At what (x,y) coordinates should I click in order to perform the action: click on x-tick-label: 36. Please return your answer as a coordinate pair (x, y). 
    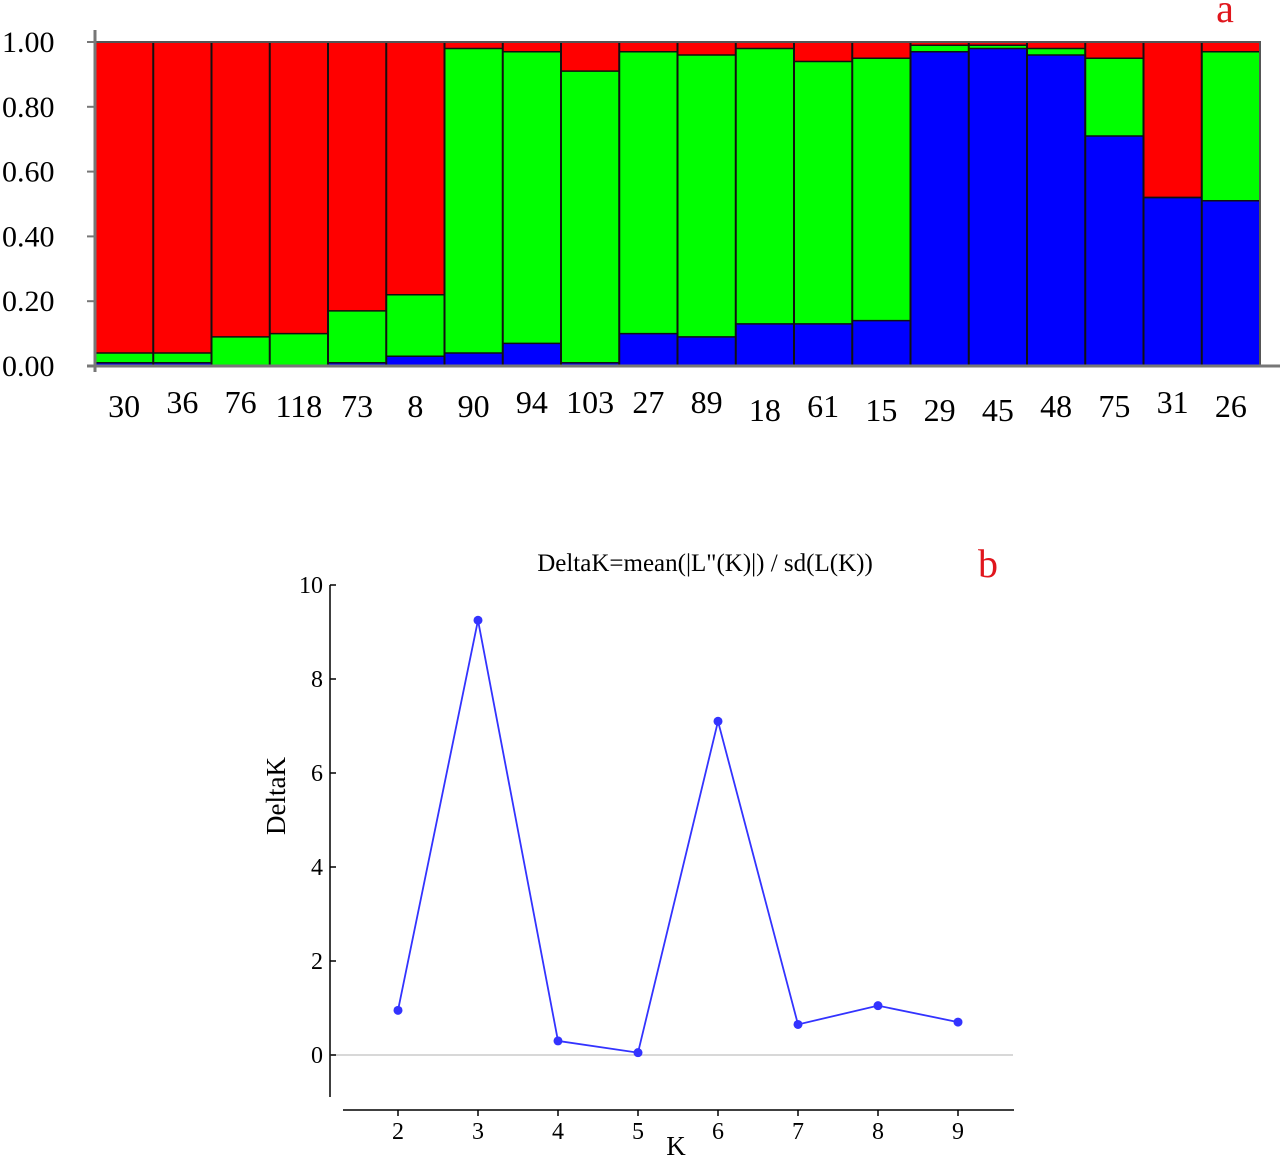
    Looking at the image, I should click on (182, 402).